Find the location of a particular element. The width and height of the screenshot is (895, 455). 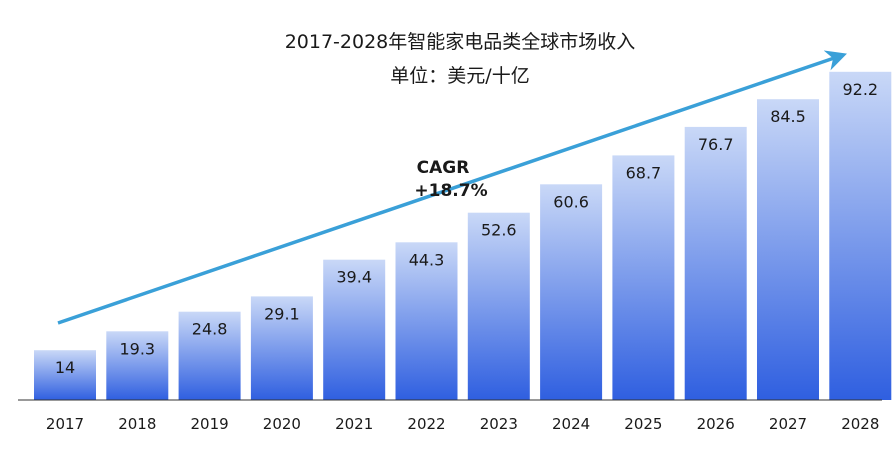

x-tick-label-2018: 2018 is located at coordinates (137, 424).